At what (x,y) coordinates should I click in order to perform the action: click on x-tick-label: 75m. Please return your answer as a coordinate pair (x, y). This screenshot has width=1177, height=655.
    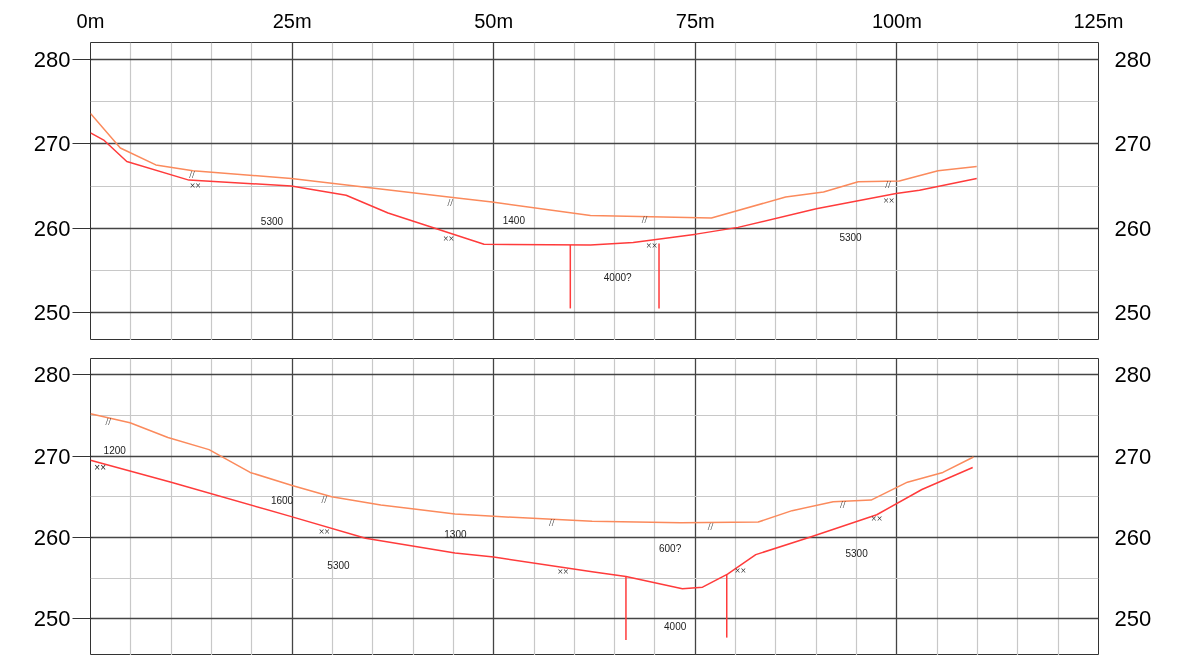
    Looking at the image, I should click on (695, 20).